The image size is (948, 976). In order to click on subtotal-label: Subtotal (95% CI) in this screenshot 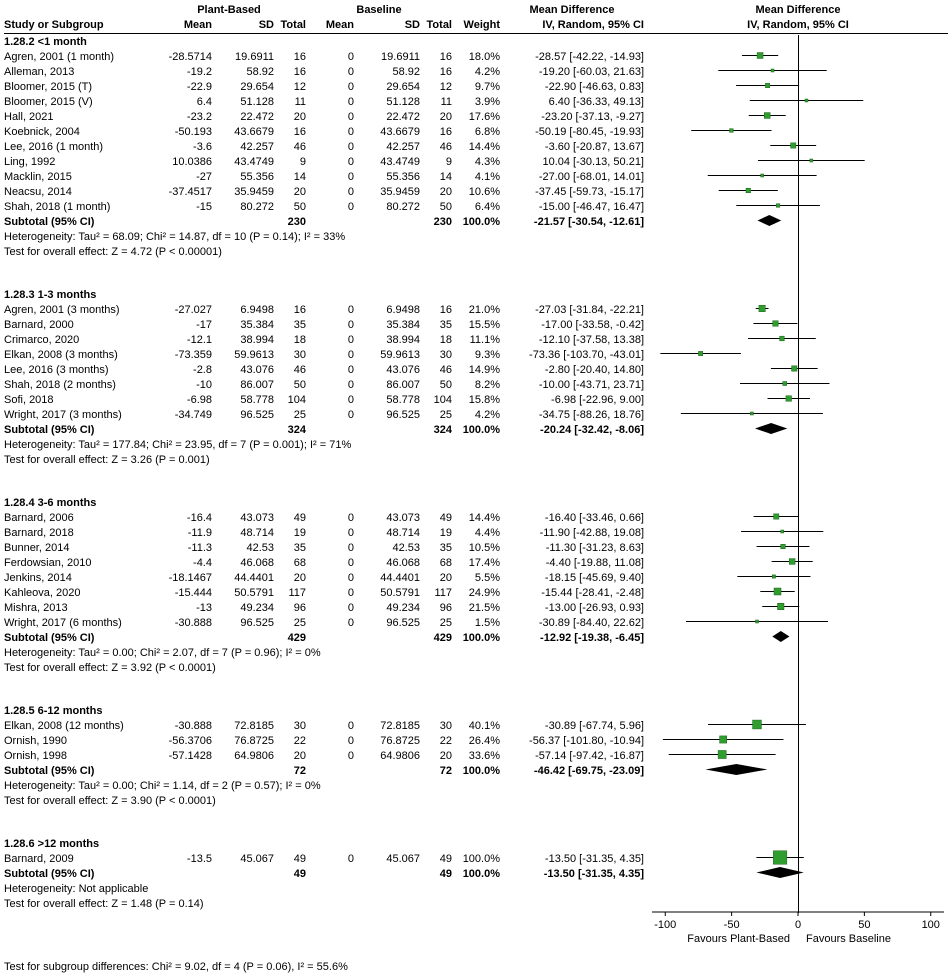, I will do `click(49, 221)`.